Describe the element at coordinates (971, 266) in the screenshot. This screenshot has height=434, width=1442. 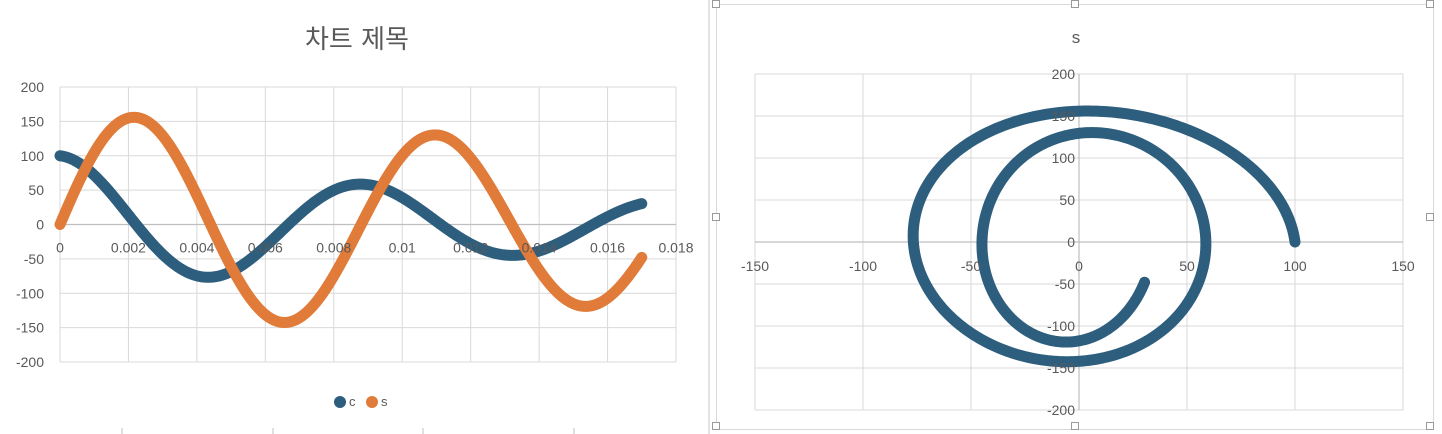
I see `x-tick-label: -50` at that location.